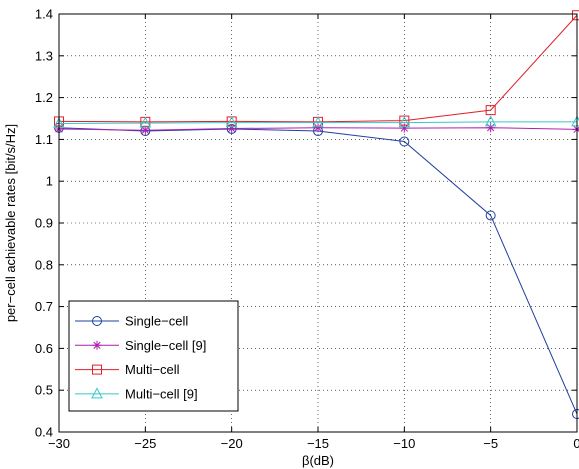 This screenshot has height=469, width=579. I want to click on y-tick-label: 0.9, so click(44, 223).